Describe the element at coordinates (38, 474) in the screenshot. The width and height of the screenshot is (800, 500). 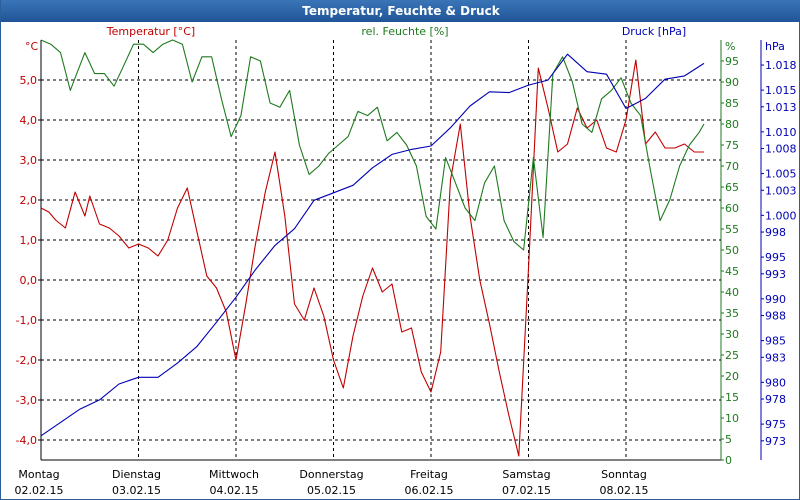
I see `x-tick-day: Montag` at that location.